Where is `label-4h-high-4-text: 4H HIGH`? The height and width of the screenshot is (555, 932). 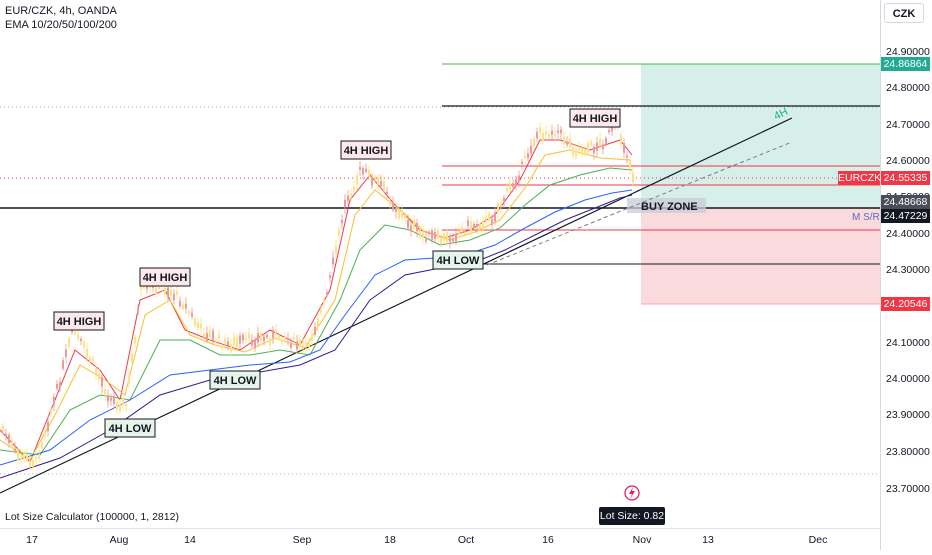
label-4h-high-4-text: 4H HIGH is located at coordinates (595, 119).